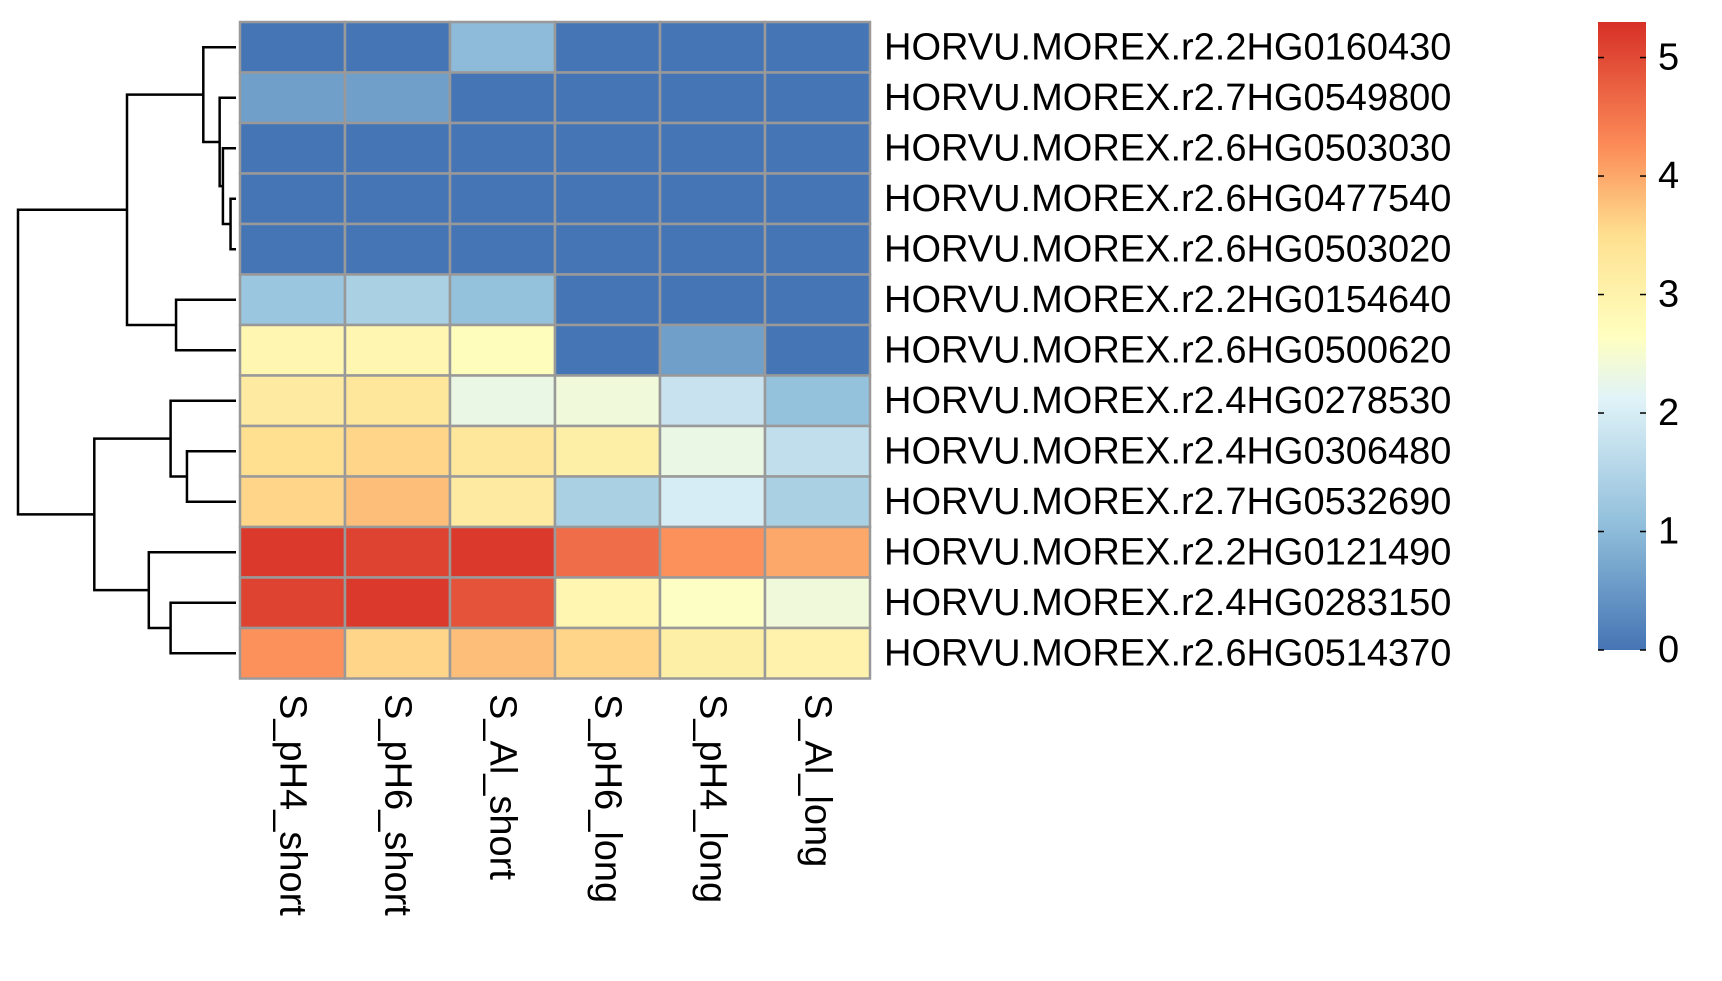 This screenshot has height=981, width=1722. Describe the element at coordinates (1167, 98) in the screenshot. I see `row-label: HORVU.MOREX.r2.7HG0549800` at that location.